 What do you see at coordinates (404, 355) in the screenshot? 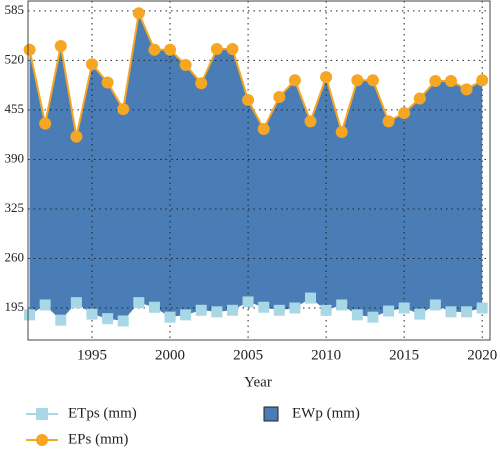
I see `x-tick-label: 2015` at bounding box center [404, 355].